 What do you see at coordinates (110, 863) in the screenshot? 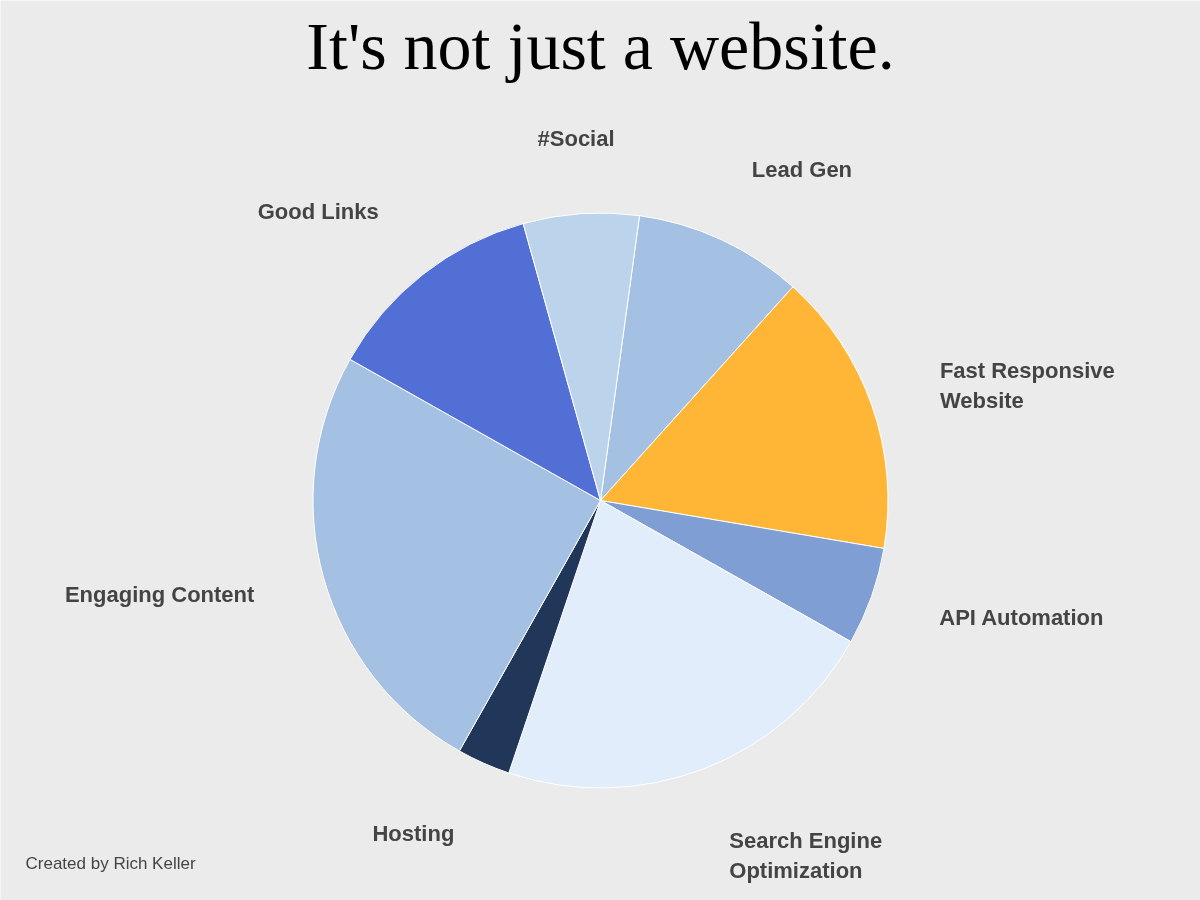
I see `text: Created by Rich Keller` at bounding box center [110, 863].